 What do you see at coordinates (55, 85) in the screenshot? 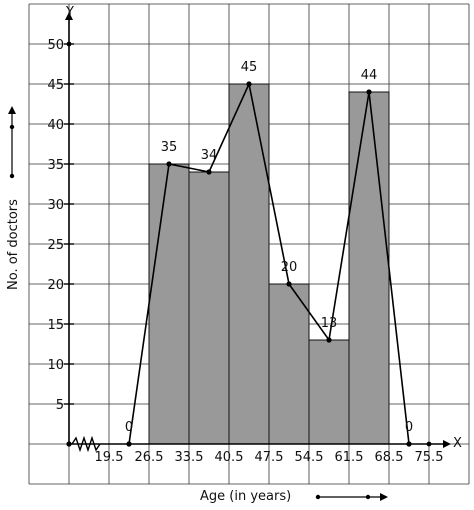
I see `y-tick-label: 45` at bounding box center [55, 85].